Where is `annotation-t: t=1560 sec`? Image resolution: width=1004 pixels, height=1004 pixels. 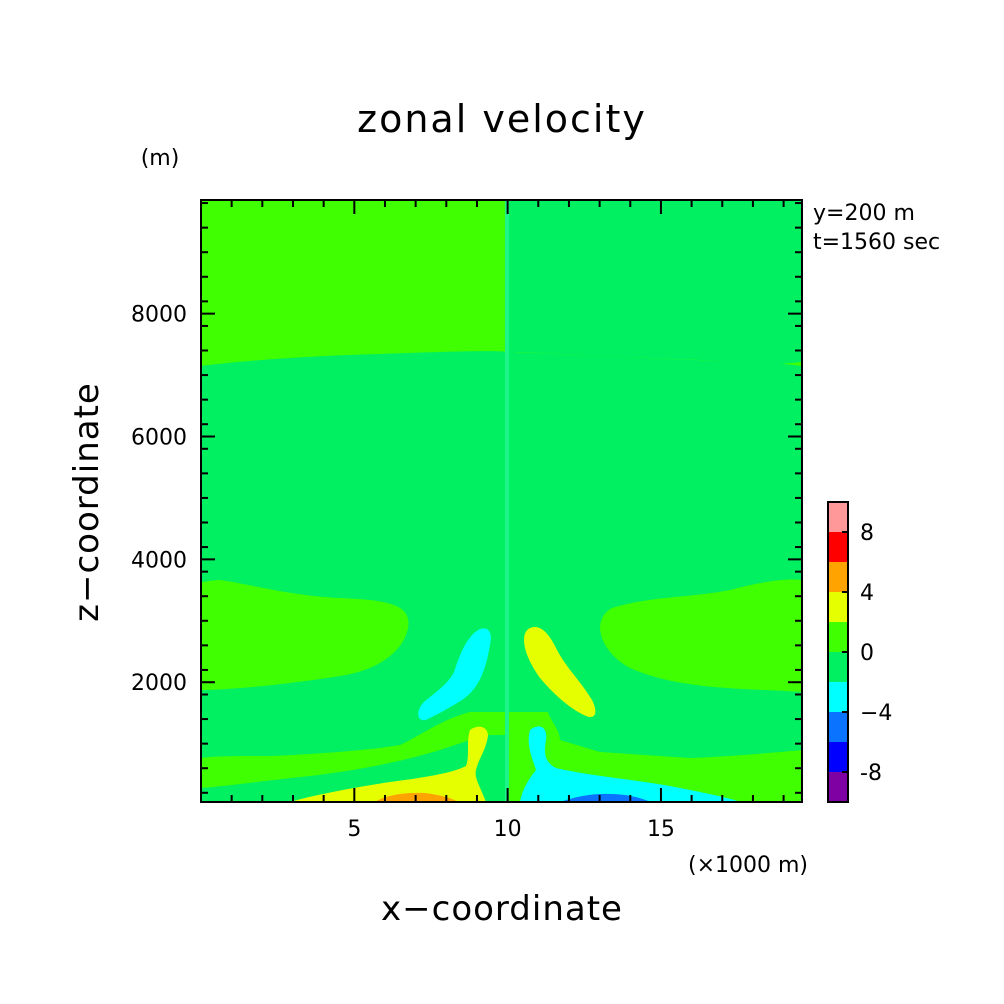 annotation-t: t=1560 sec is located at coordinates (876, 242).